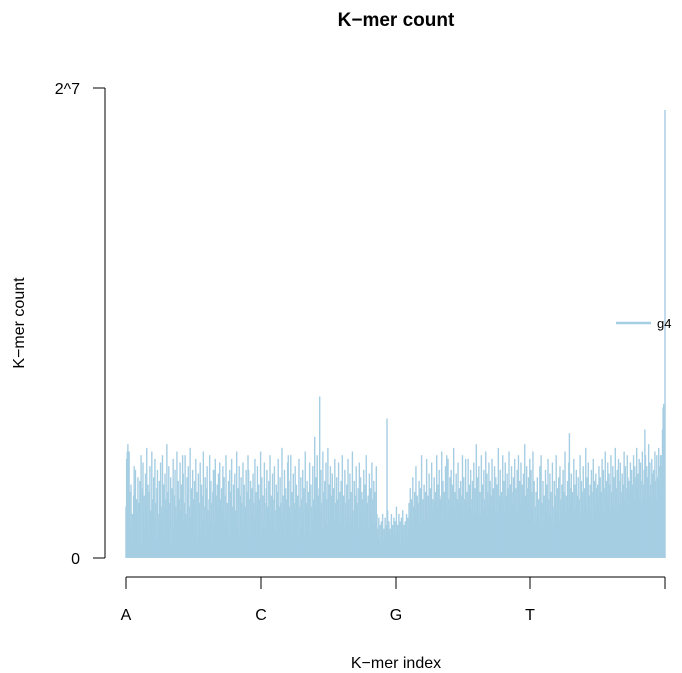 Image resolution: width=682 pixels, height=673 pixels. I want to click on x-tick-label-g: G, so click(396, 615).